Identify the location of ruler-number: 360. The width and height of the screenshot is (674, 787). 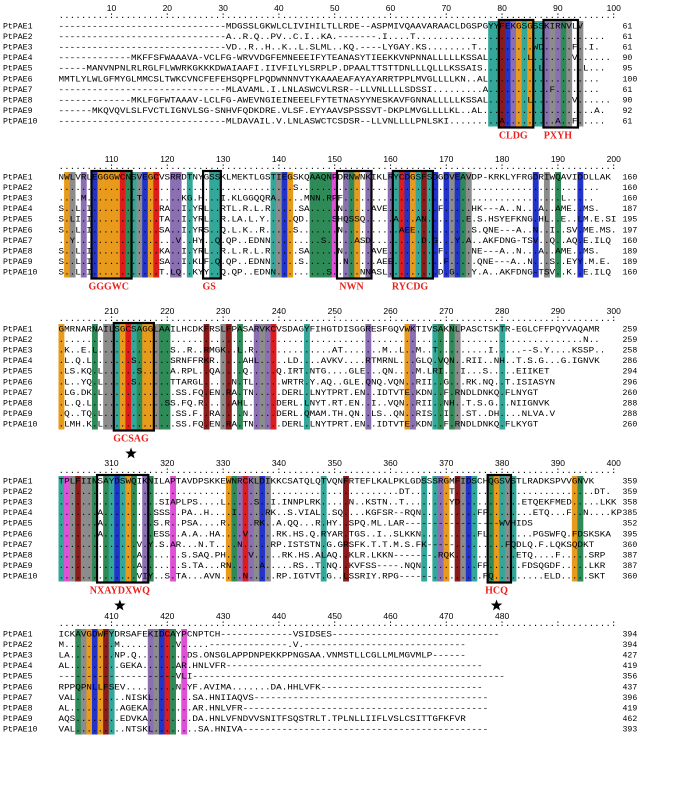
(390, 463).